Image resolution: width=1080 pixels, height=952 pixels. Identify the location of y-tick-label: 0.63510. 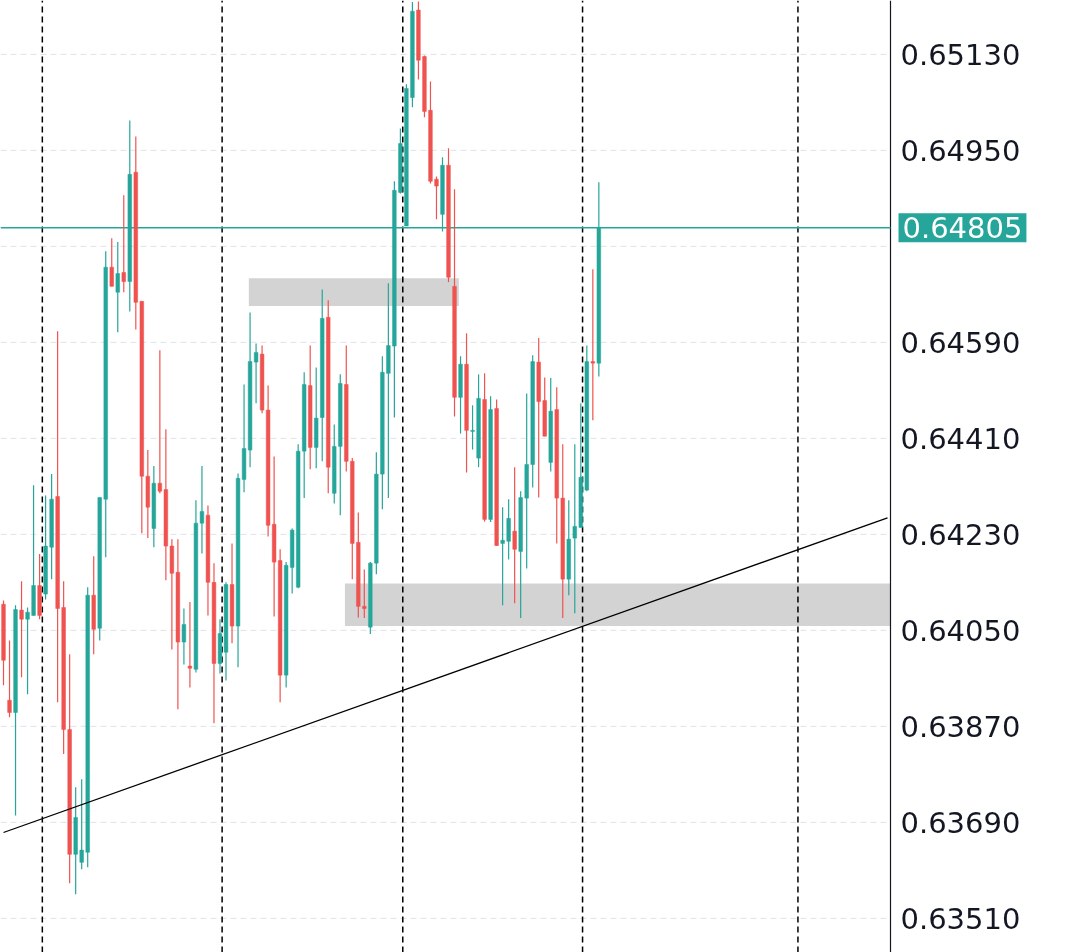
(960, 918).